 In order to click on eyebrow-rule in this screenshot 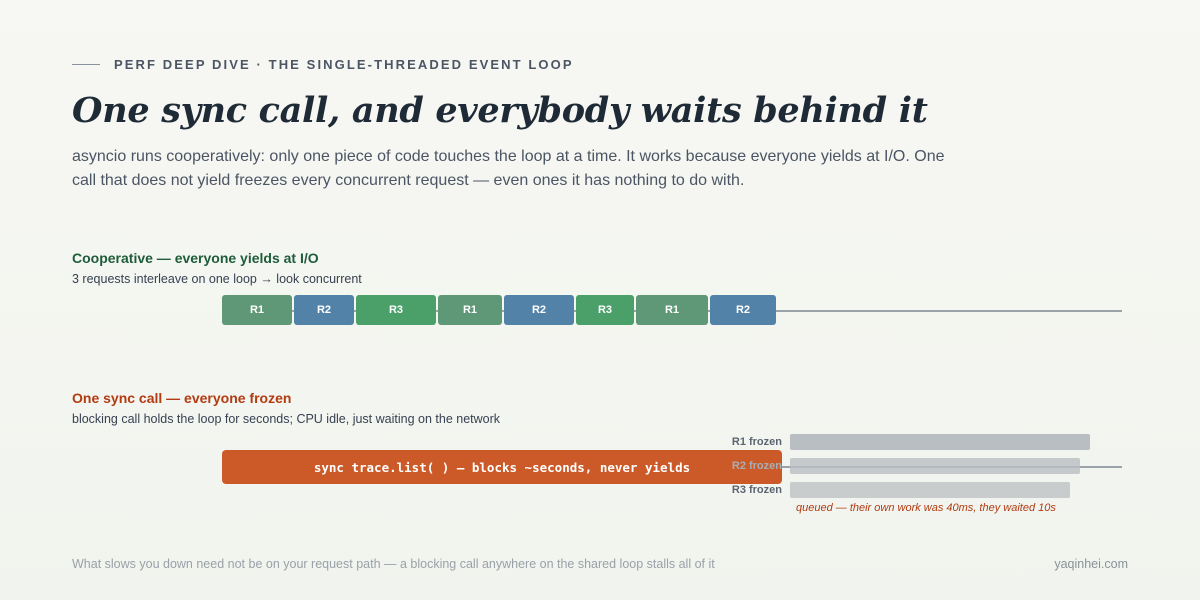, I will do `click(86, 64)`.